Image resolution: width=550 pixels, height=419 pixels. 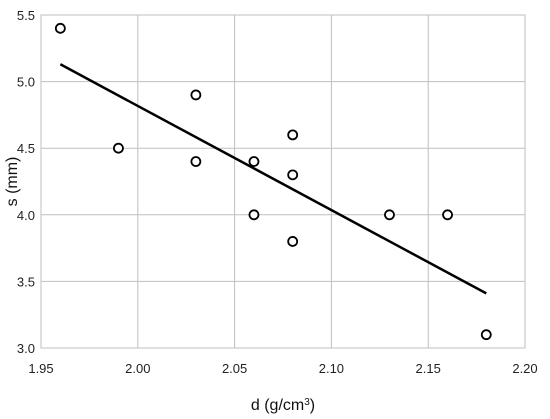 I want to click on x-tick-label: 2.00, so click(x=137, y=368).